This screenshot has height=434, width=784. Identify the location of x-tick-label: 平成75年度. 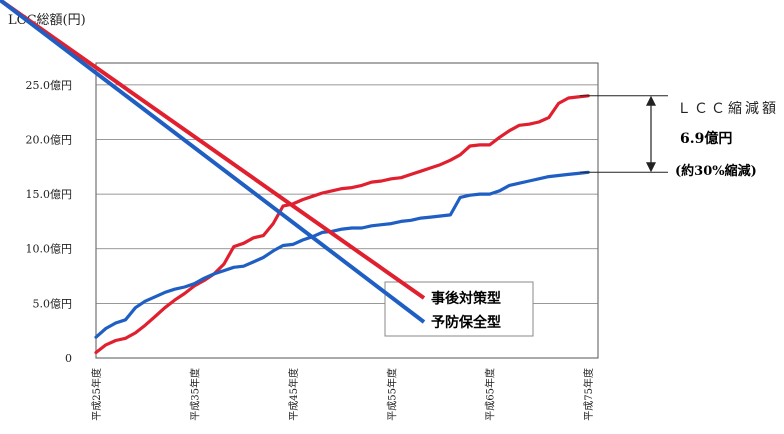
(588, 394).